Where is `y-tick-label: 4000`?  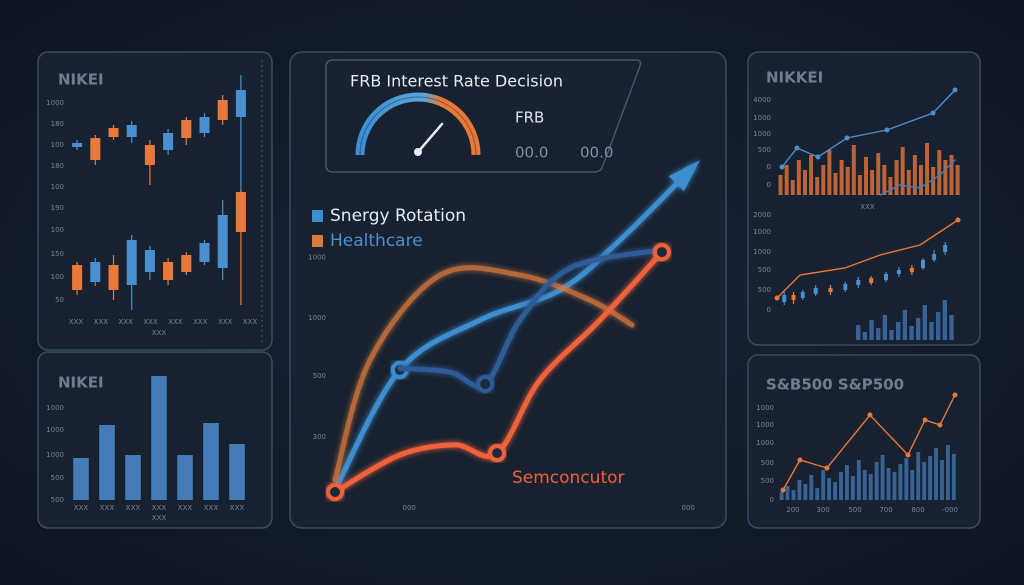
y-tick-label: 4000 is located at coordinates (762, 100).